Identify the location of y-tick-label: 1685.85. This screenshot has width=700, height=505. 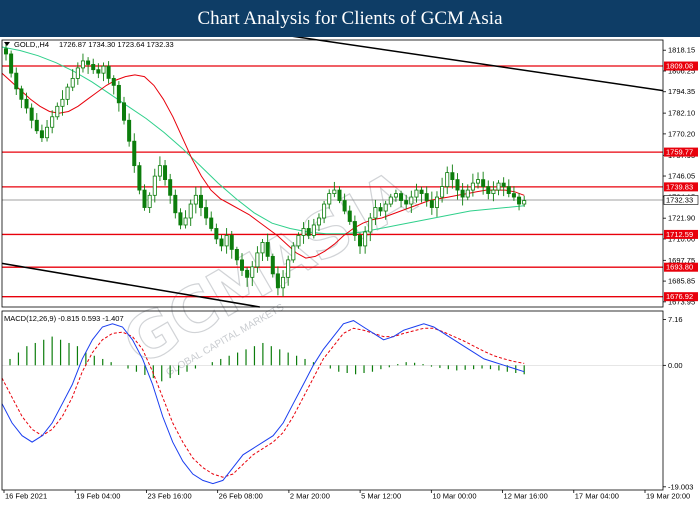
(681, 281).